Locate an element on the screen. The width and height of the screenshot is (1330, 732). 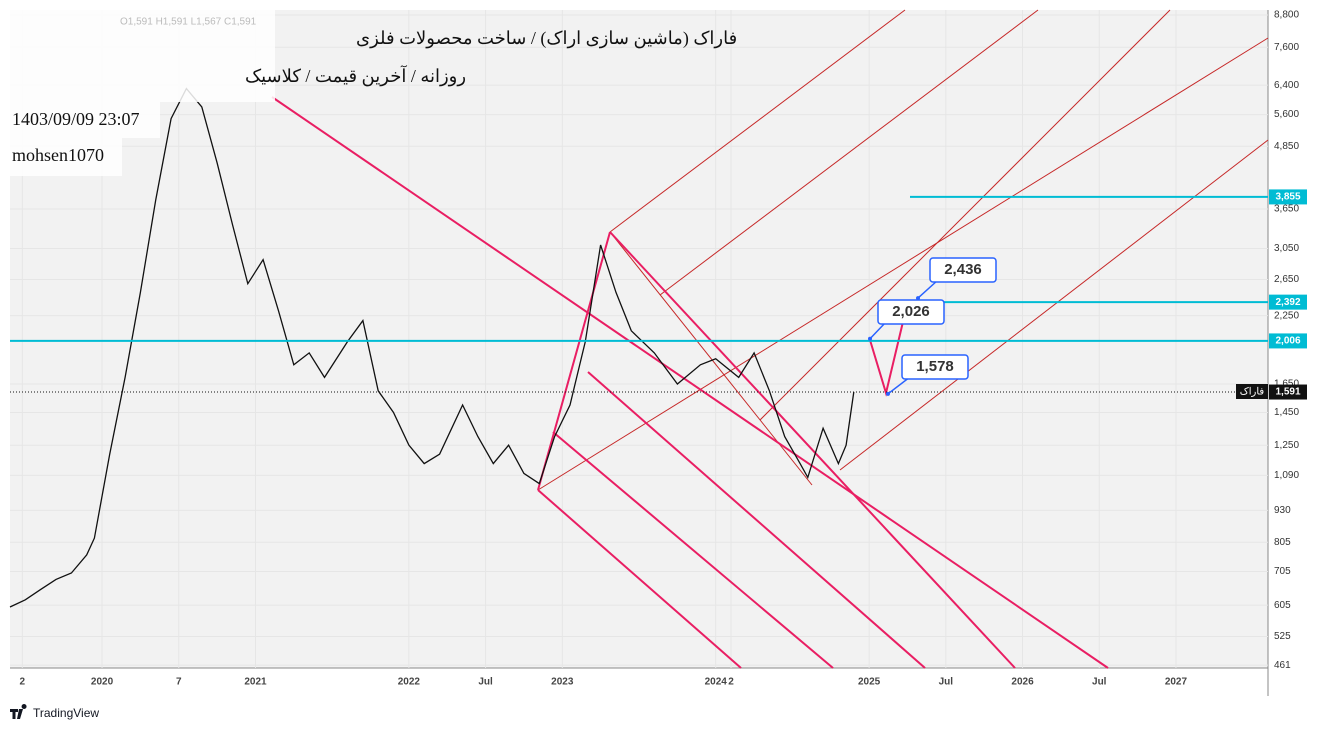
symbol-tag is located at coordinates (1252, 391).